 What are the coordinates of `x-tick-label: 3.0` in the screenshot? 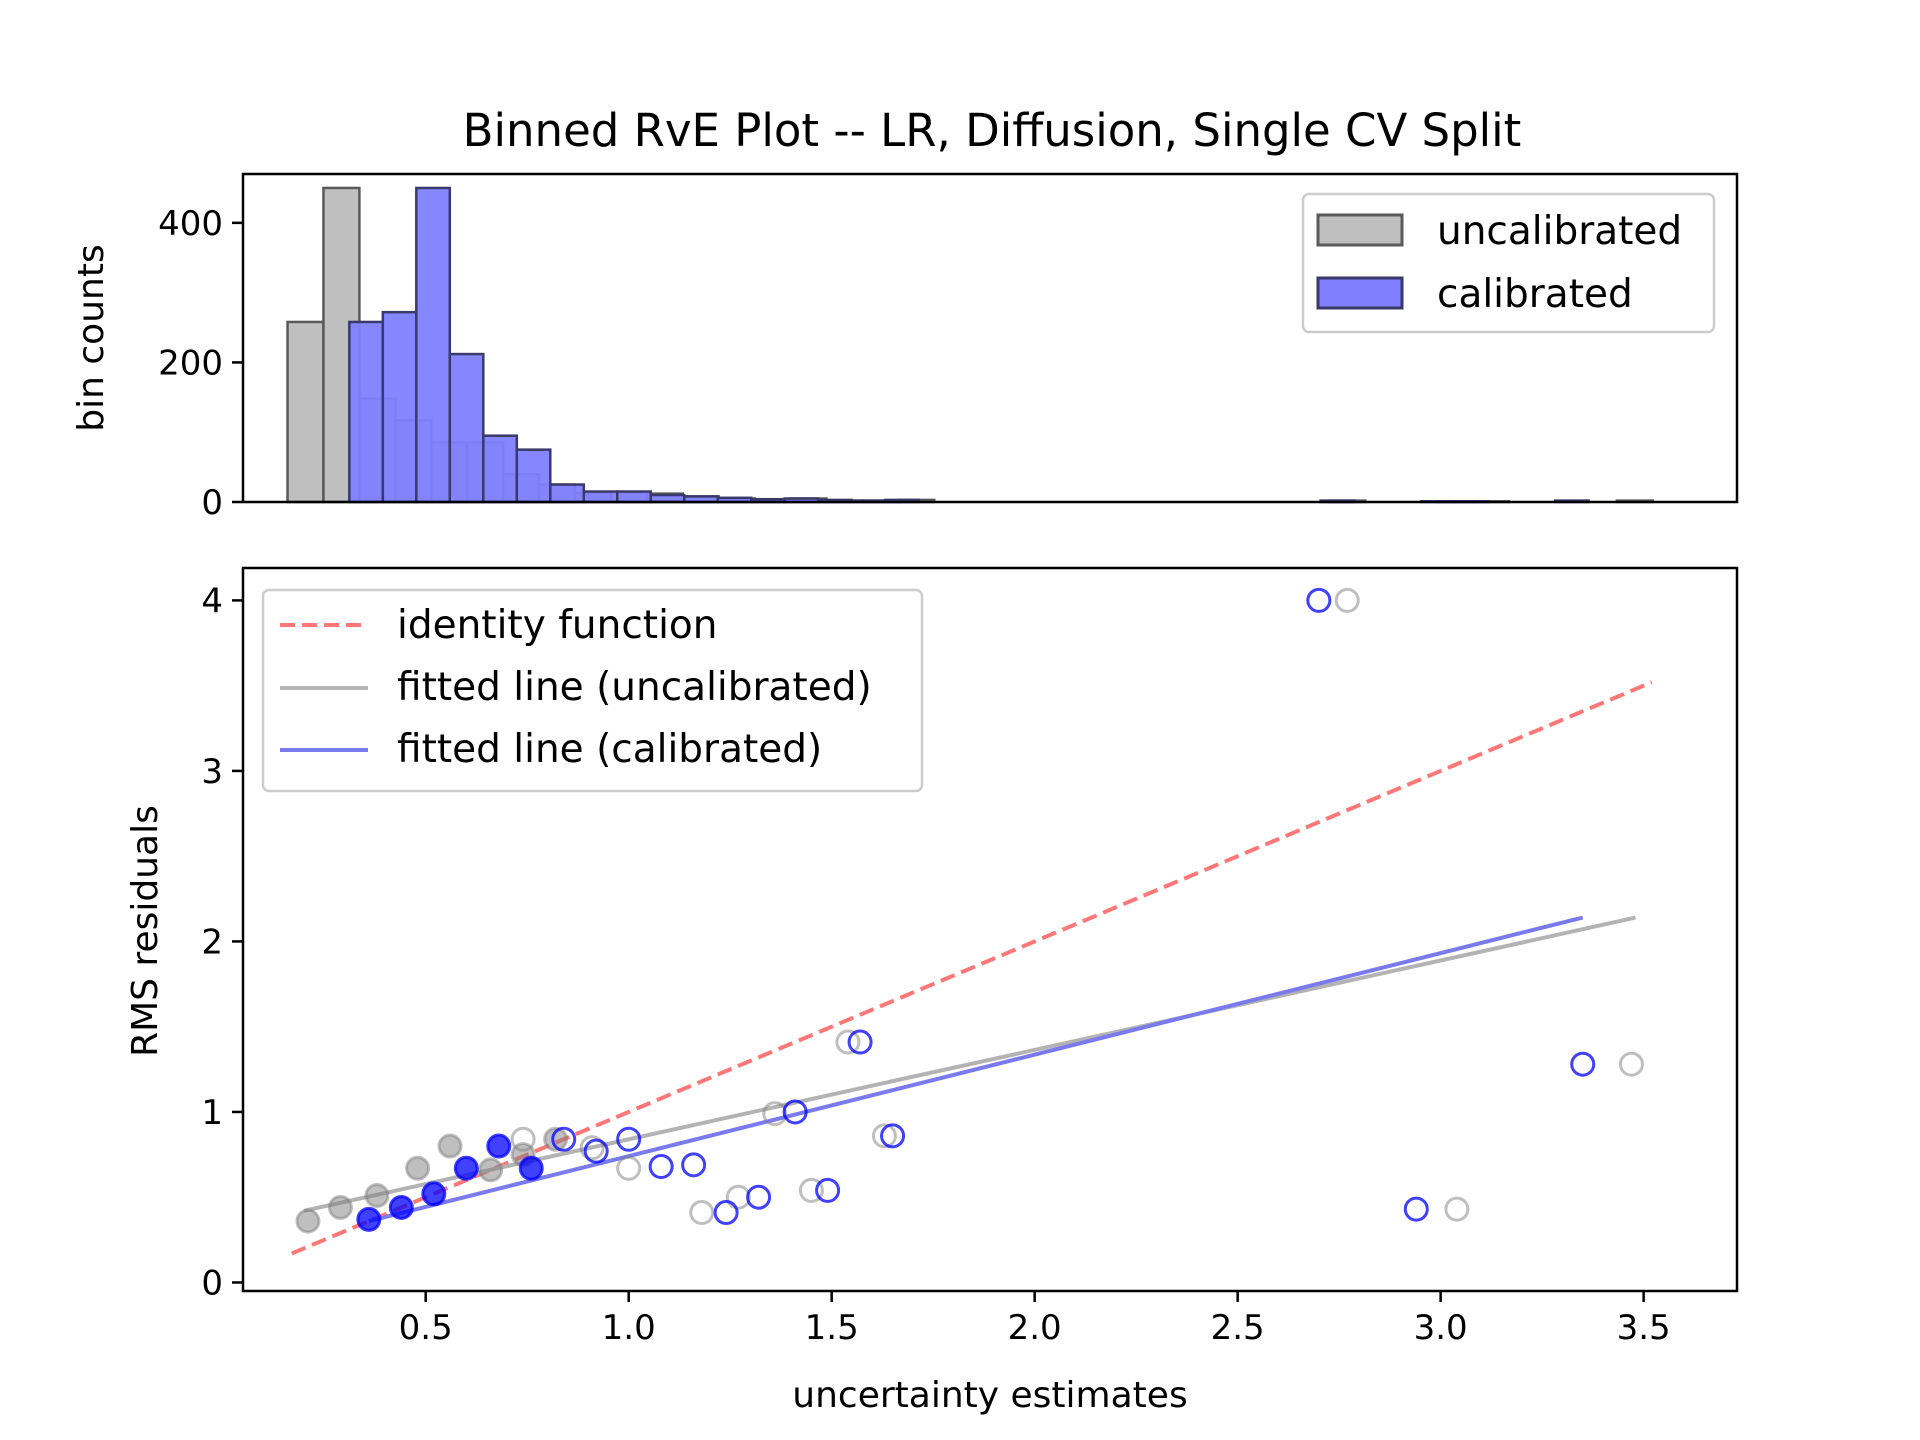 It's located at (1441, 1328).